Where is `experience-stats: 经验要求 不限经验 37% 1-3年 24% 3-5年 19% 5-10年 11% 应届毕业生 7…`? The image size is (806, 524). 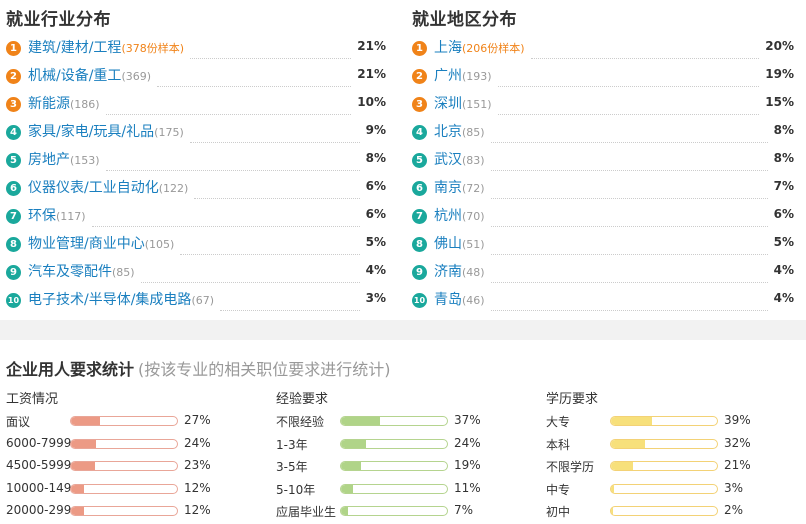
experience-stats: 经验要求 不限经验 37% 1-3年 24% 3-5年 19% 5-10年 11% 应届毕业生 7… is located at coordinates (391, 455).